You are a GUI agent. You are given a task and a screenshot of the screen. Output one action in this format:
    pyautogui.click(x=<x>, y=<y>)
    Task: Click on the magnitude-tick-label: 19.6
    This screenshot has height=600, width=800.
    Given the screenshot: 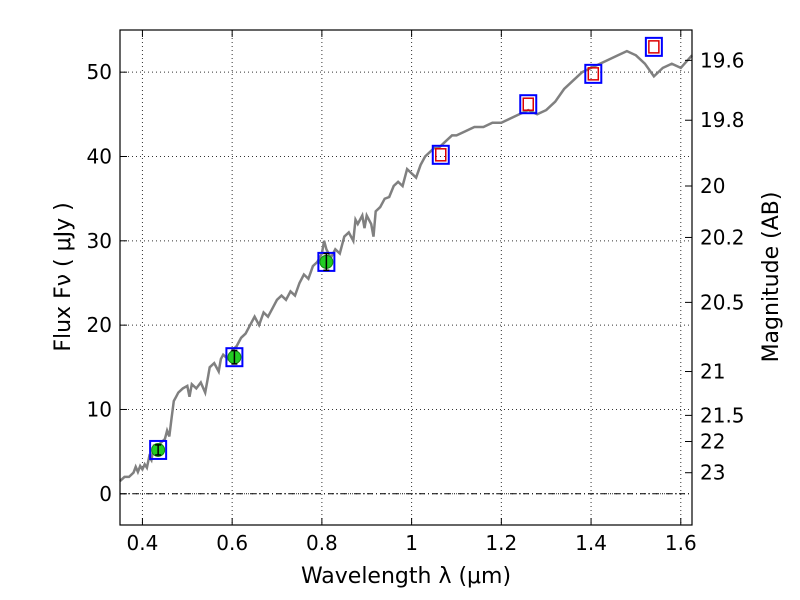 What is the action you would take?
    pyautogui.click(x=722, y=60)
    